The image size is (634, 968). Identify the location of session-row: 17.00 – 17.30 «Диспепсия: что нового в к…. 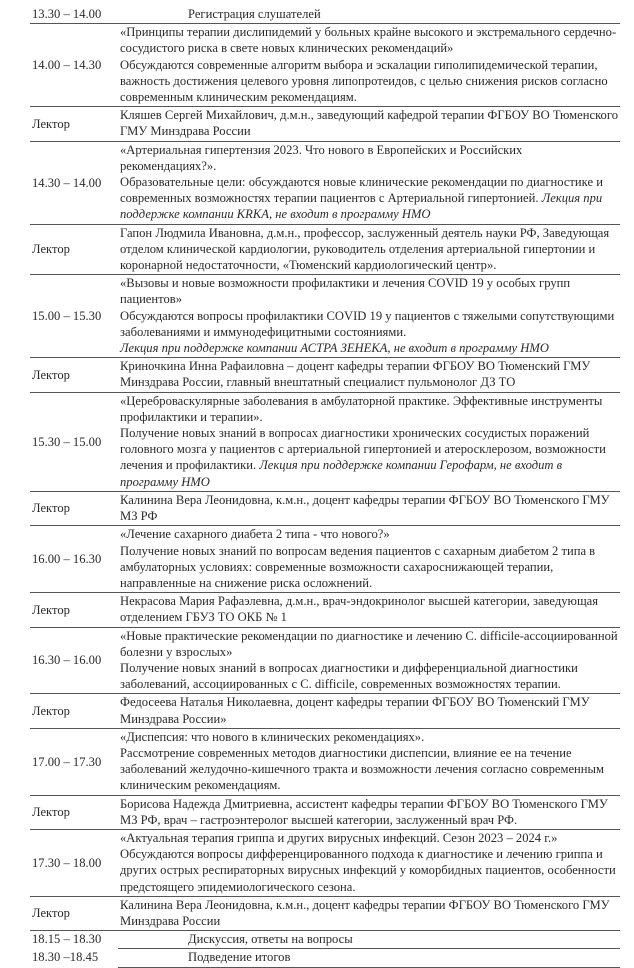
(325, 762).